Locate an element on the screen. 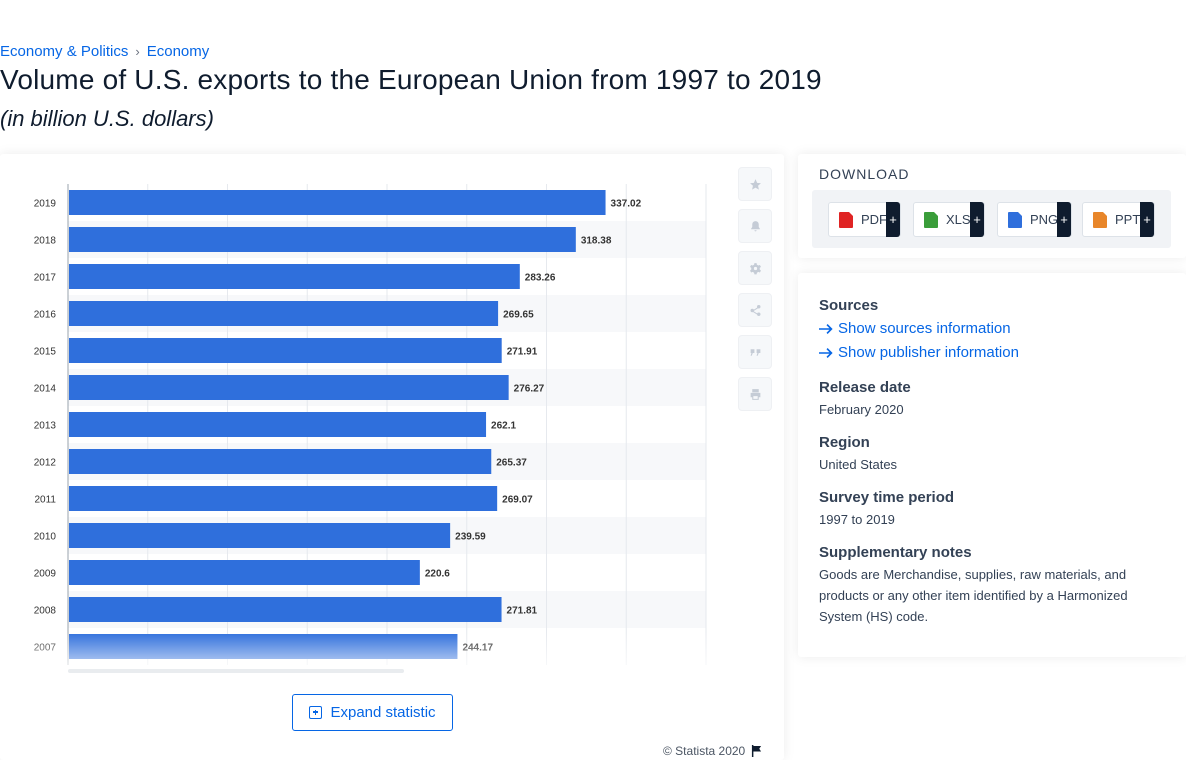  gear-icon is located at coordinates (755, 268).